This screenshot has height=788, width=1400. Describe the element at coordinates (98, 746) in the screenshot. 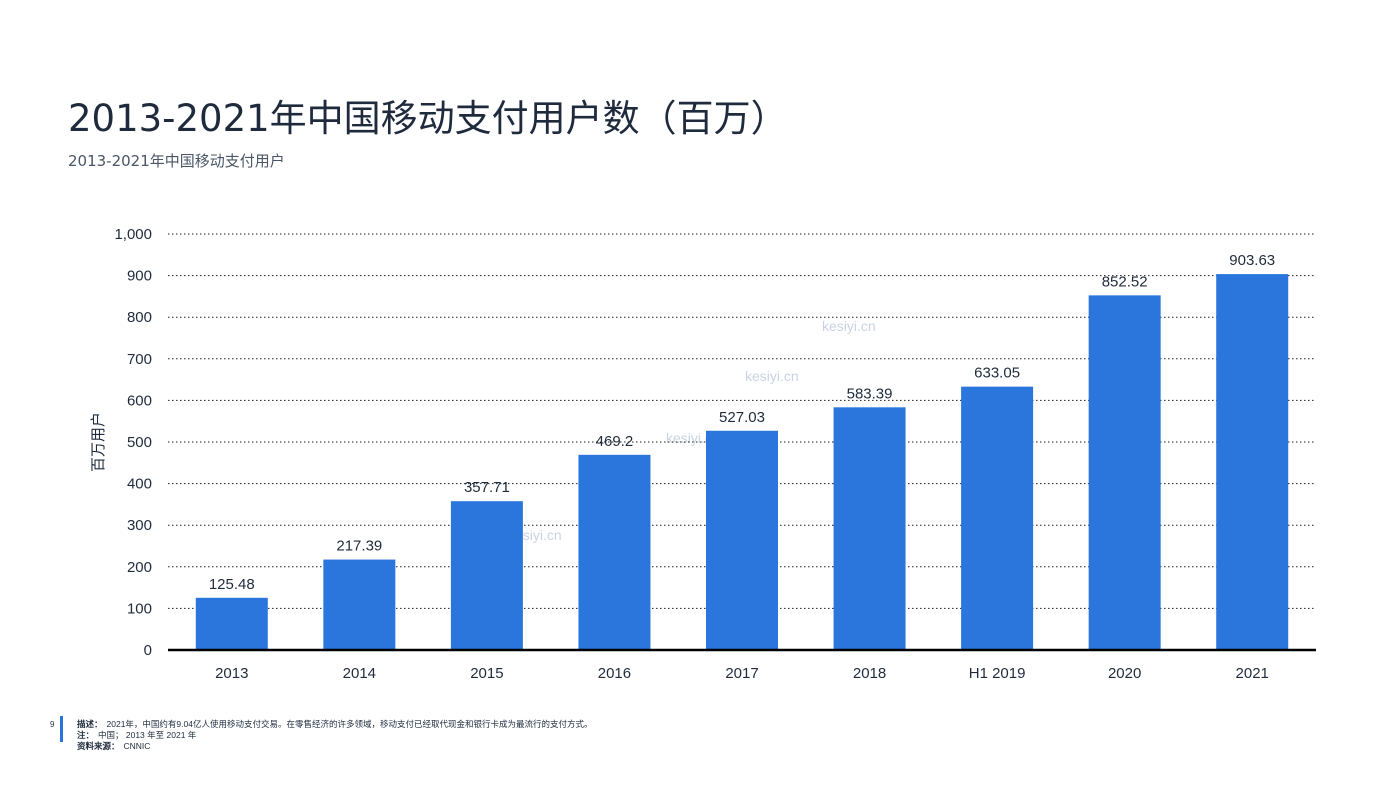

I see `source-label: 资料来源：` at that location.